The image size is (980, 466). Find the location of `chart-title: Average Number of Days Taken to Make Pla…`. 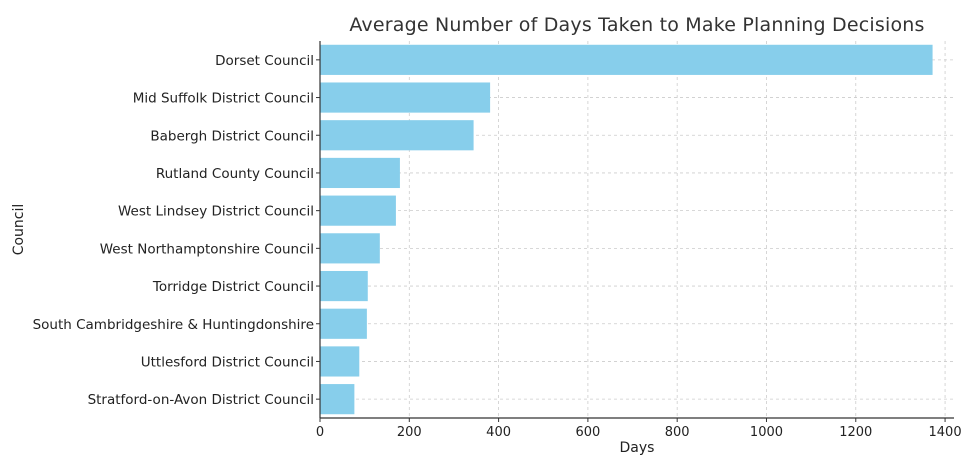

chart-title: Average Number of Days Taken to Make Pla… is located at coordinates (637, 25).